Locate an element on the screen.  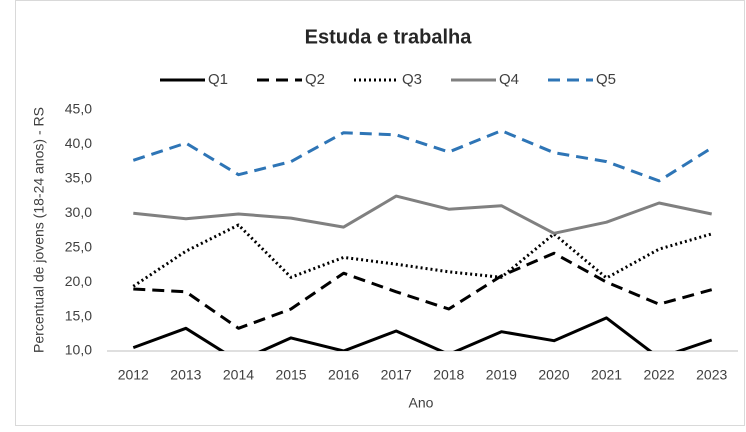
x-tick-label: 2023 is located at coordinates (711, 375).